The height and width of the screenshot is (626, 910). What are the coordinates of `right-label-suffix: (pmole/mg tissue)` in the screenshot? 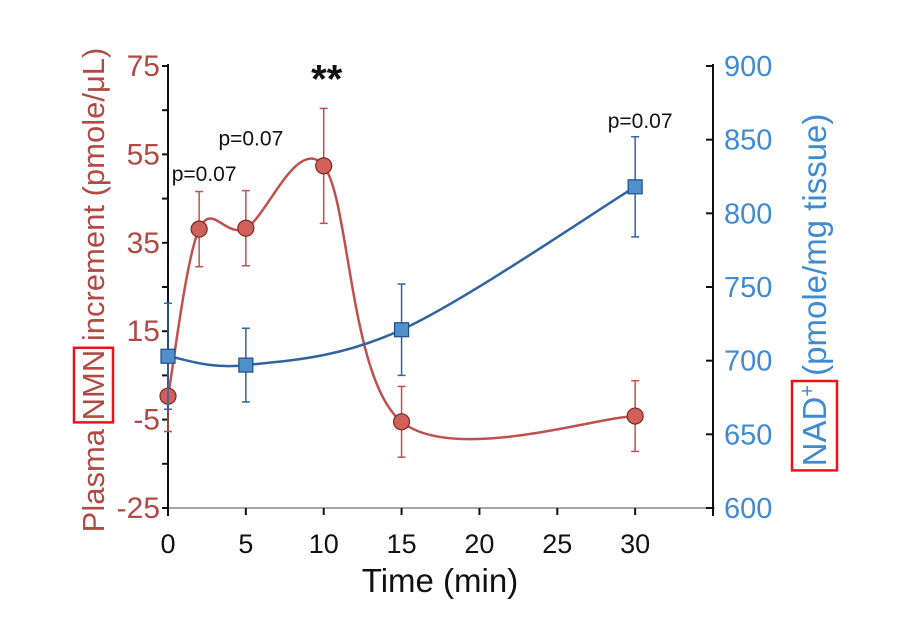 It's located at (814, 249).